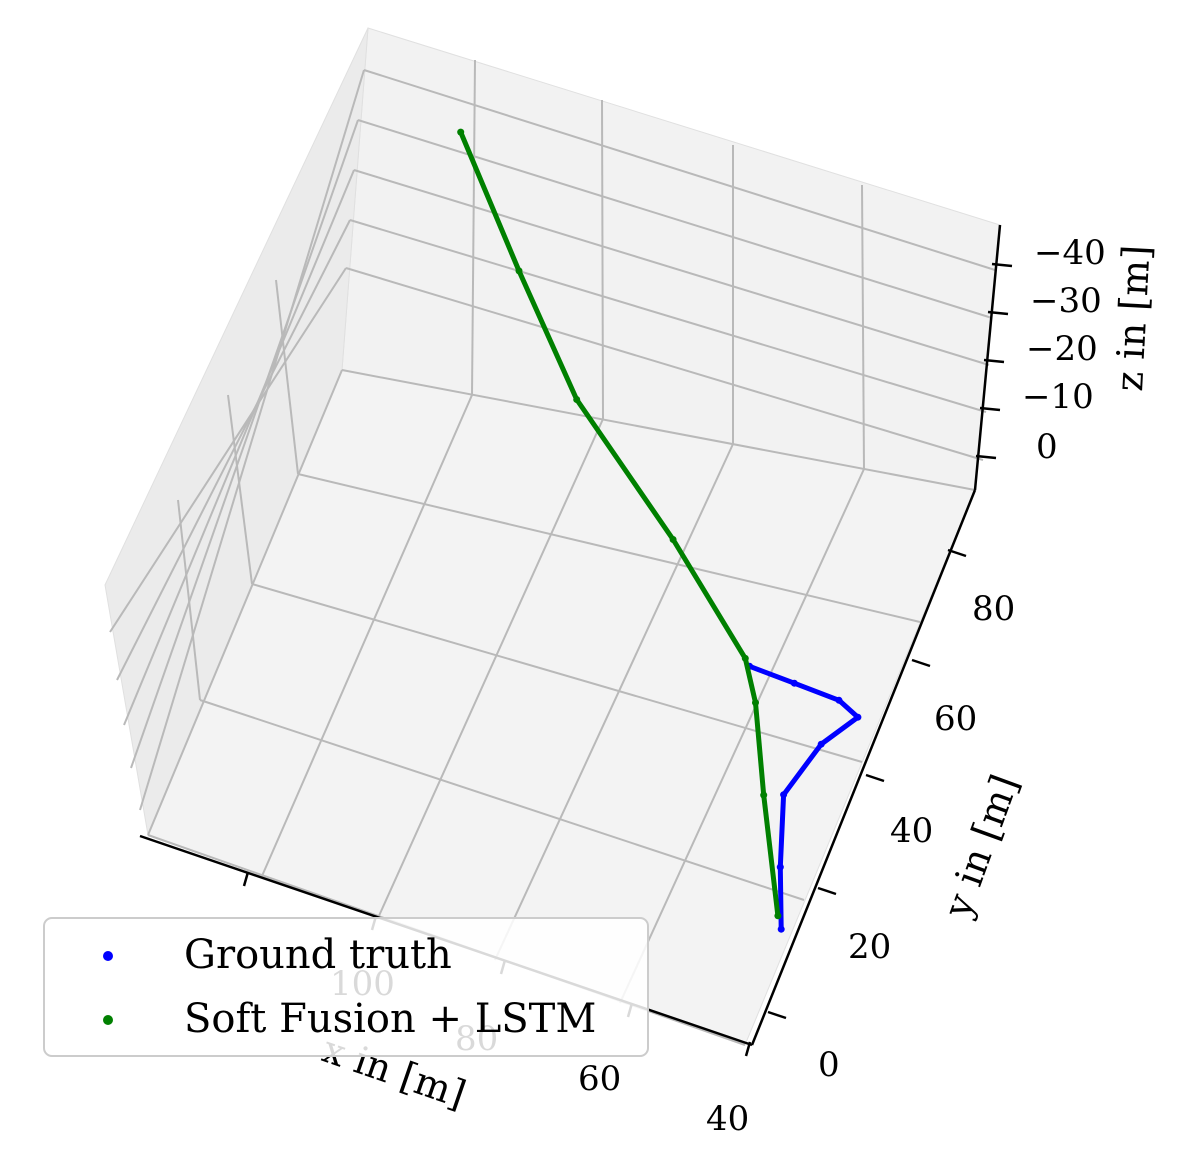 The height and width of the screenshot is (1164, 1196). I want to click on legend-box, so click(346, 987).